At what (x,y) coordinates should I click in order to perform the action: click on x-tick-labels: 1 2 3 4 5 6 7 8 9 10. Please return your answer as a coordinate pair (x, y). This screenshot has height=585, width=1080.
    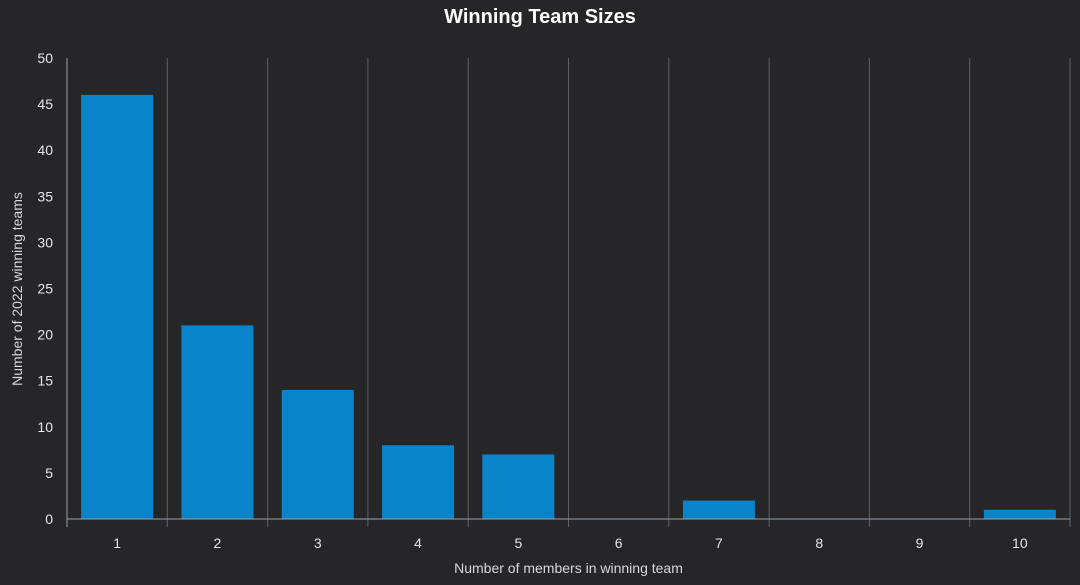
    Looking at the image, I should click on (570, 543).